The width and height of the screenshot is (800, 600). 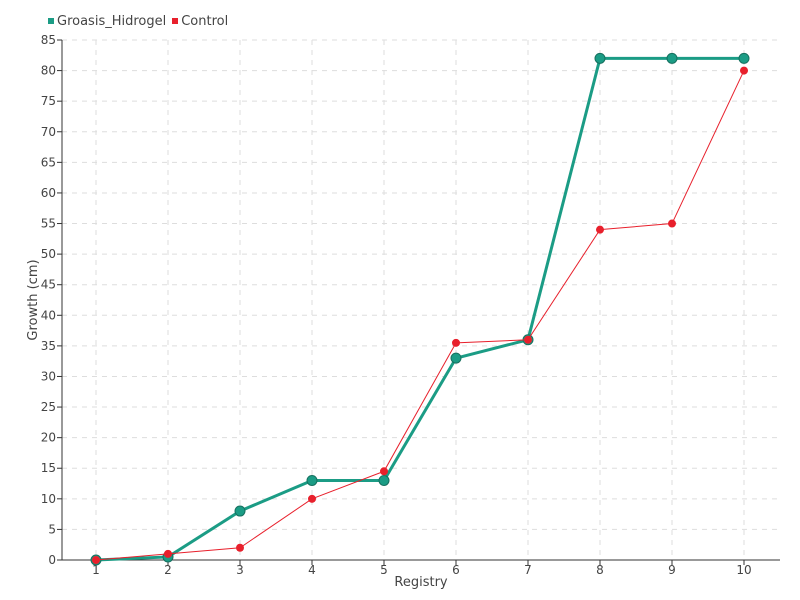 I want to click on chart-legend: Groasis_Hidrogel Control, so click(x=141, y=21).